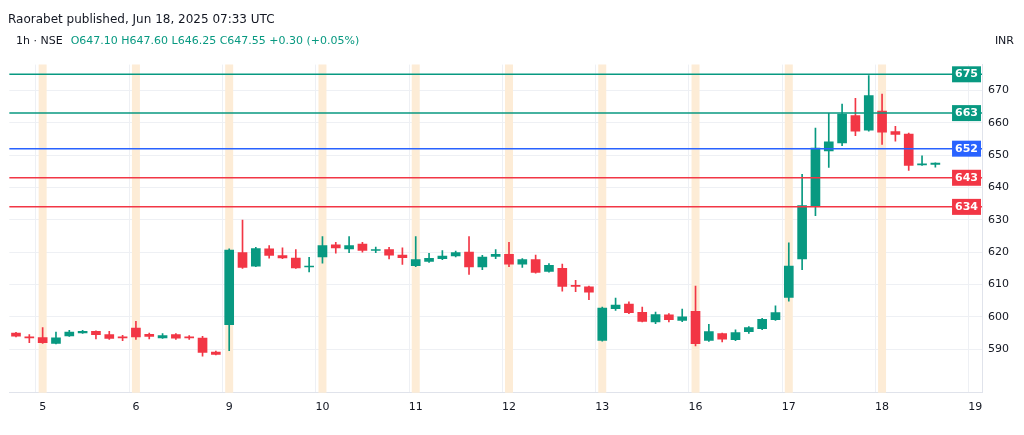 The height and width of the screenshot is (435, 1024). What do you see at coordinates (136, 407) in the screenshot?
I see `x-tick-label: 6` at bounding box center [136, 407].